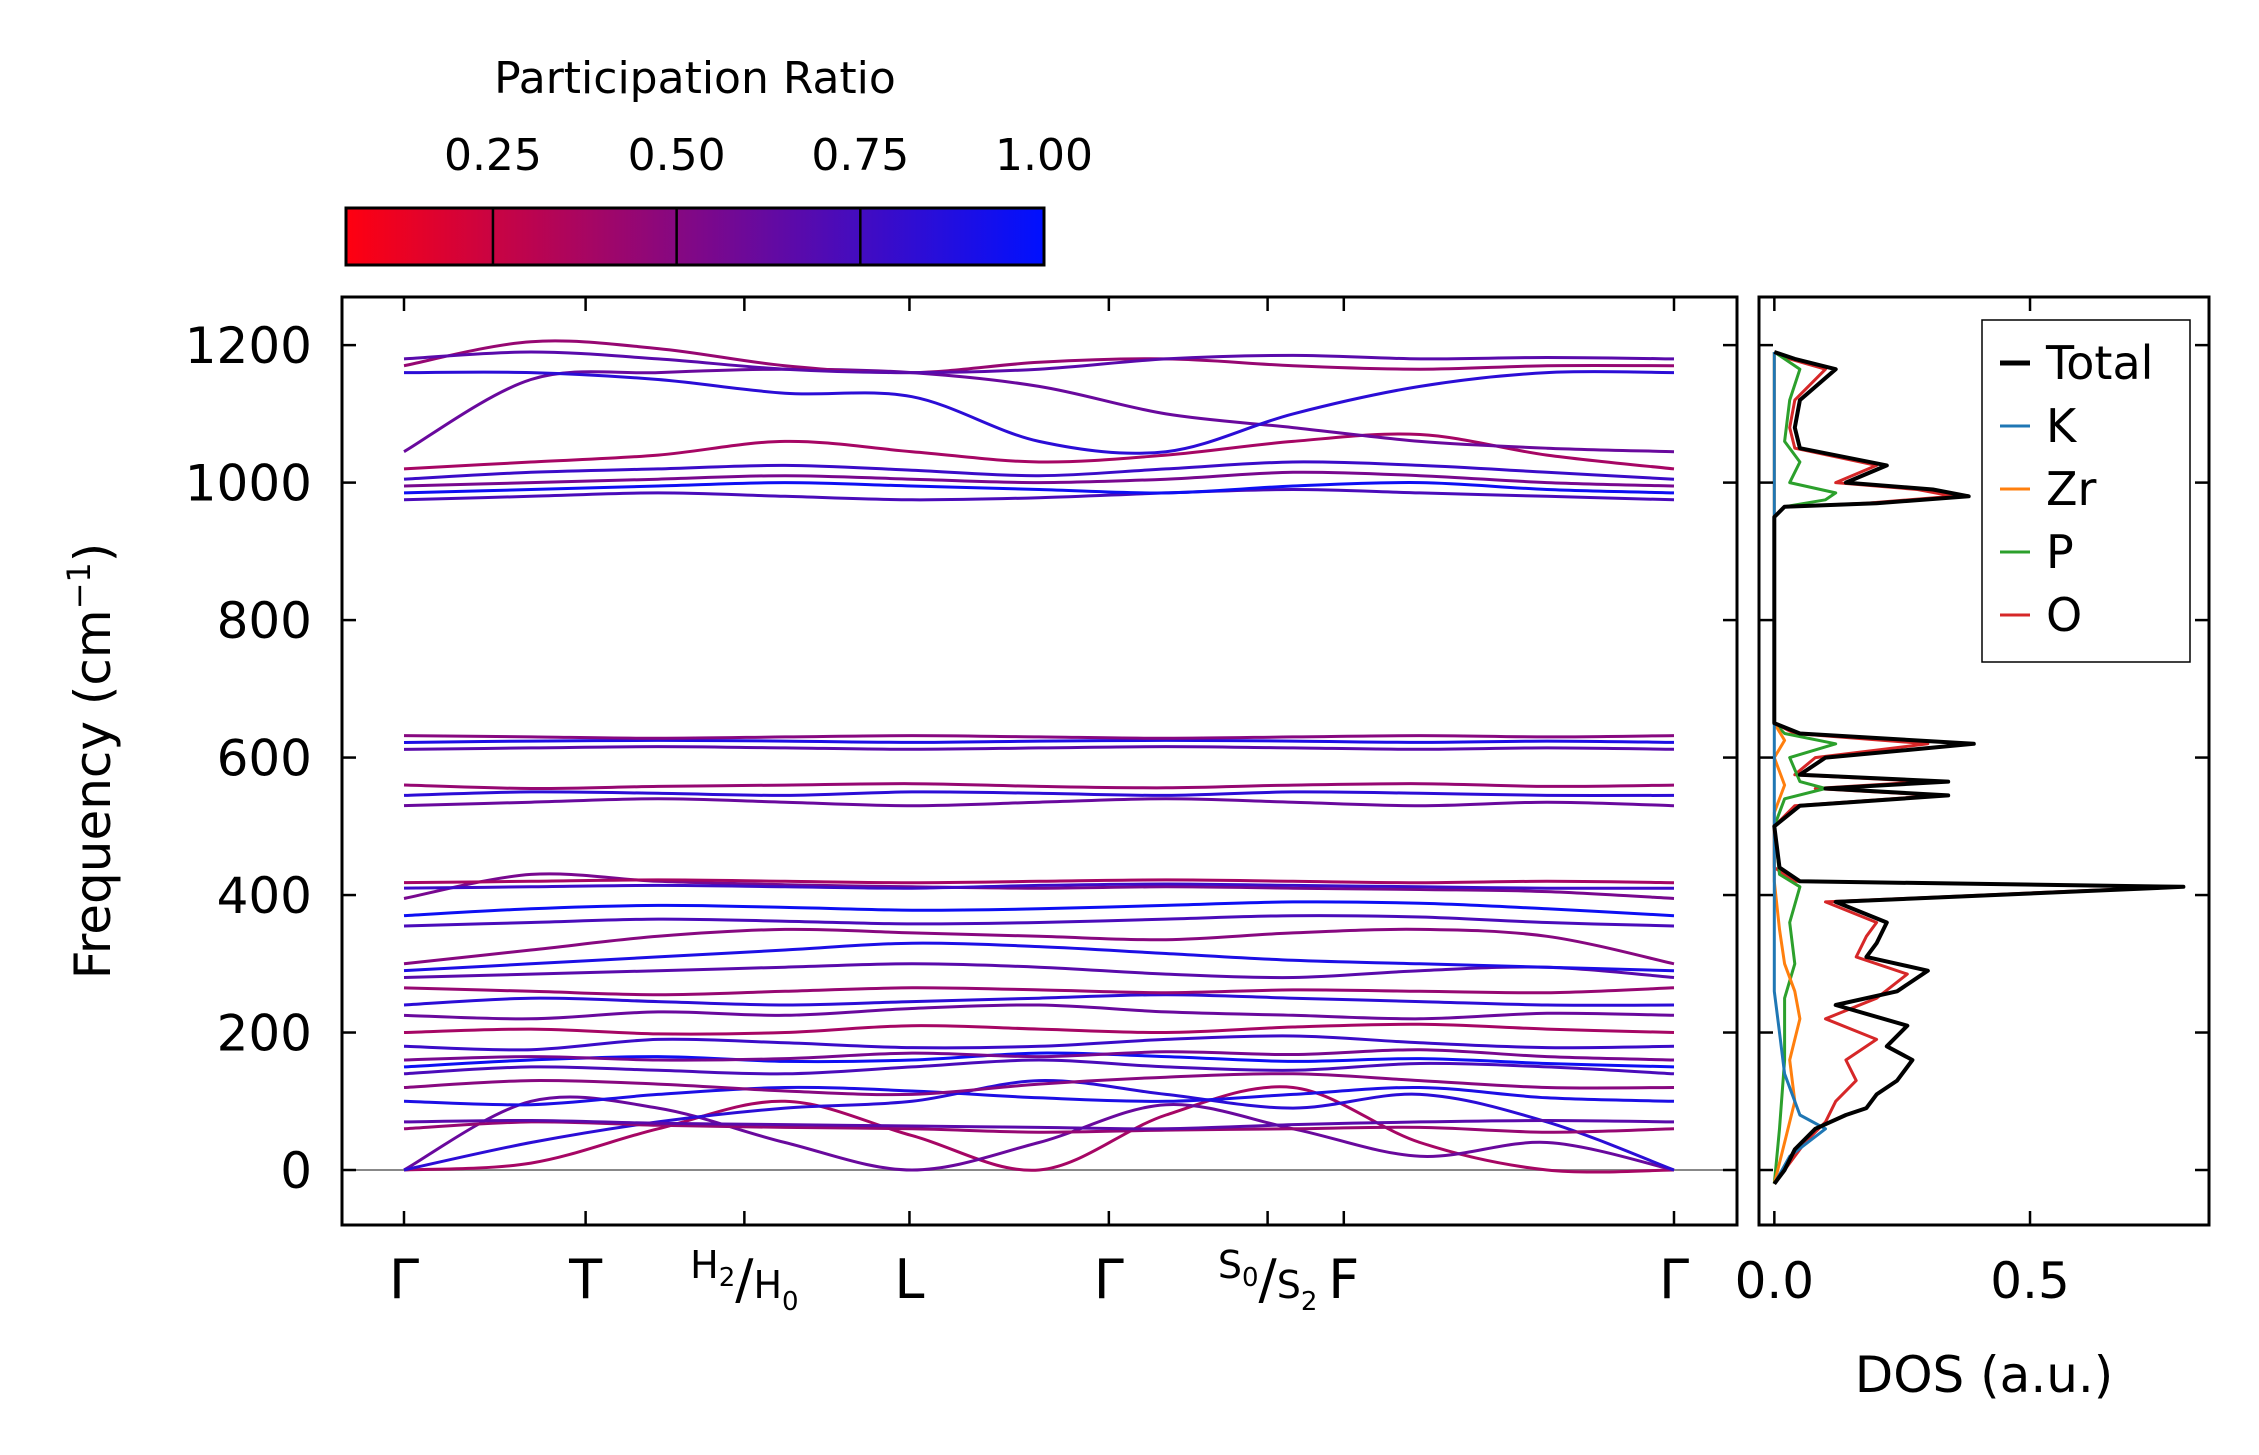  What do you see at coordinates (264, 621) in the screenshot?
I see `band-ytick-label: 800` at bounding box center [264, 621].